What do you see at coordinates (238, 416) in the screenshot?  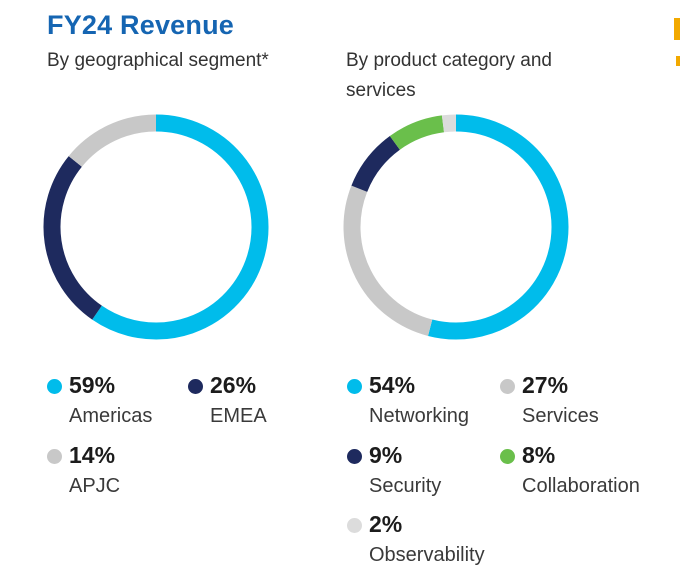 I see `legend-label-emea: EMEA` at bounding box center [238, 416].